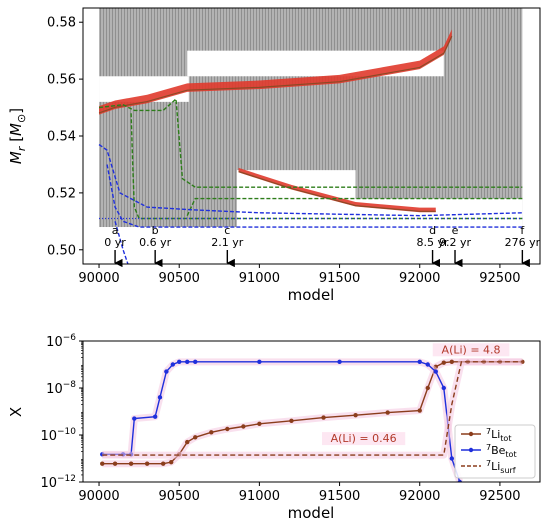  I want to click on top-y-ticks: 0.50 0.52 0.54 0.56 0.58, so click(65, 137).